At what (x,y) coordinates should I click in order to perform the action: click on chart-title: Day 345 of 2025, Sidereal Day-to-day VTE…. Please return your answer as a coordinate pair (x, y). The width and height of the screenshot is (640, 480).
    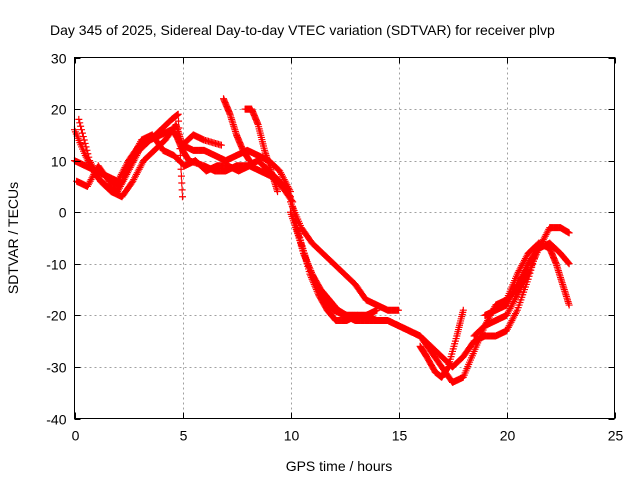
    Looking at the image, I should click on (302, 30).